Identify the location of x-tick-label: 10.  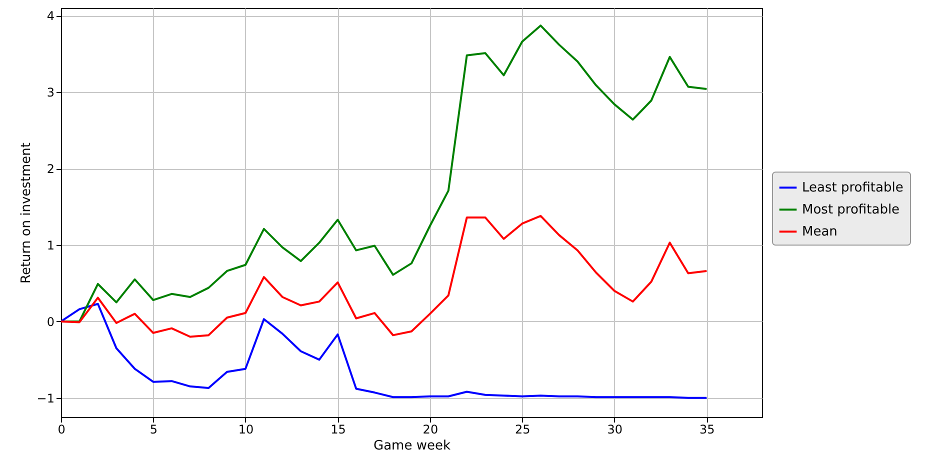
(246, 429).